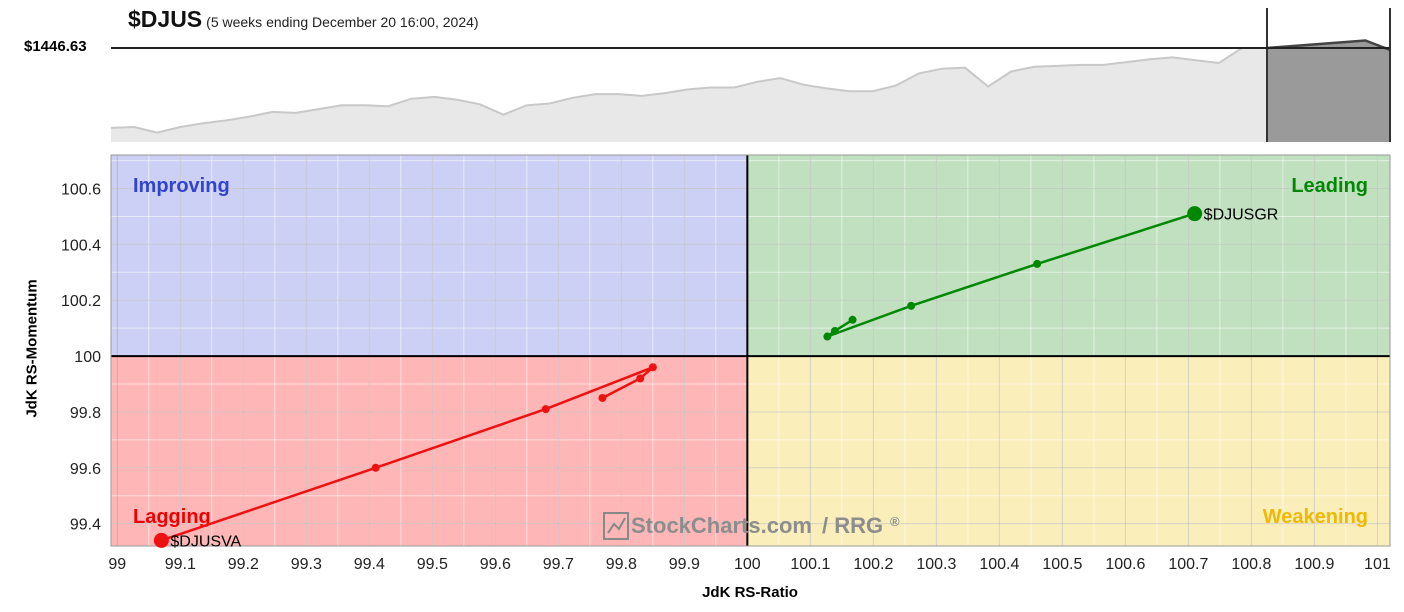  Describe the element at coordinates (117, 564) in the screenshot. I see `x-tick-label: 99` at that location.